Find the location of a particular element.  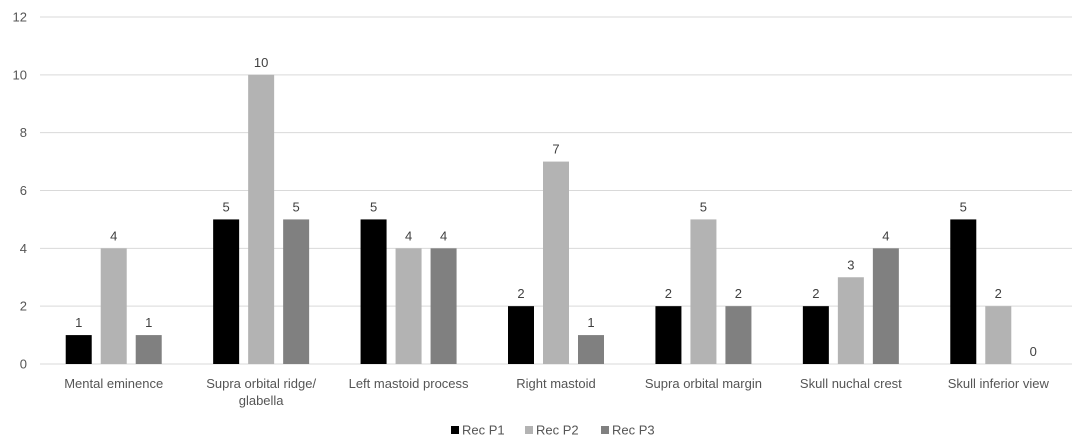

category-label: Right mastoid is located at coordinates (555, 383).